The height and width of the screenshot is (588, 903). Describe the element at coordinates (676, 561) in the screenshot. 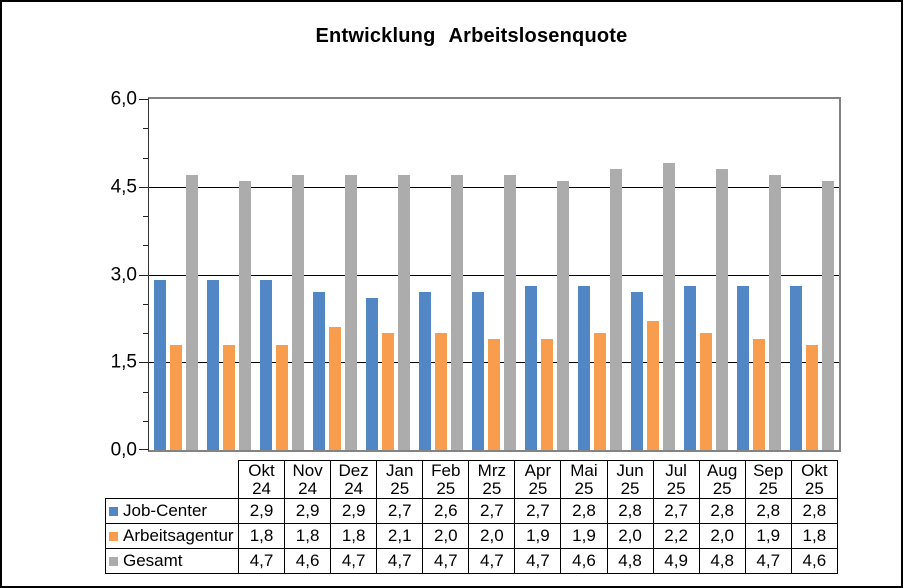

I see `value-cell: 4,9` at that location.